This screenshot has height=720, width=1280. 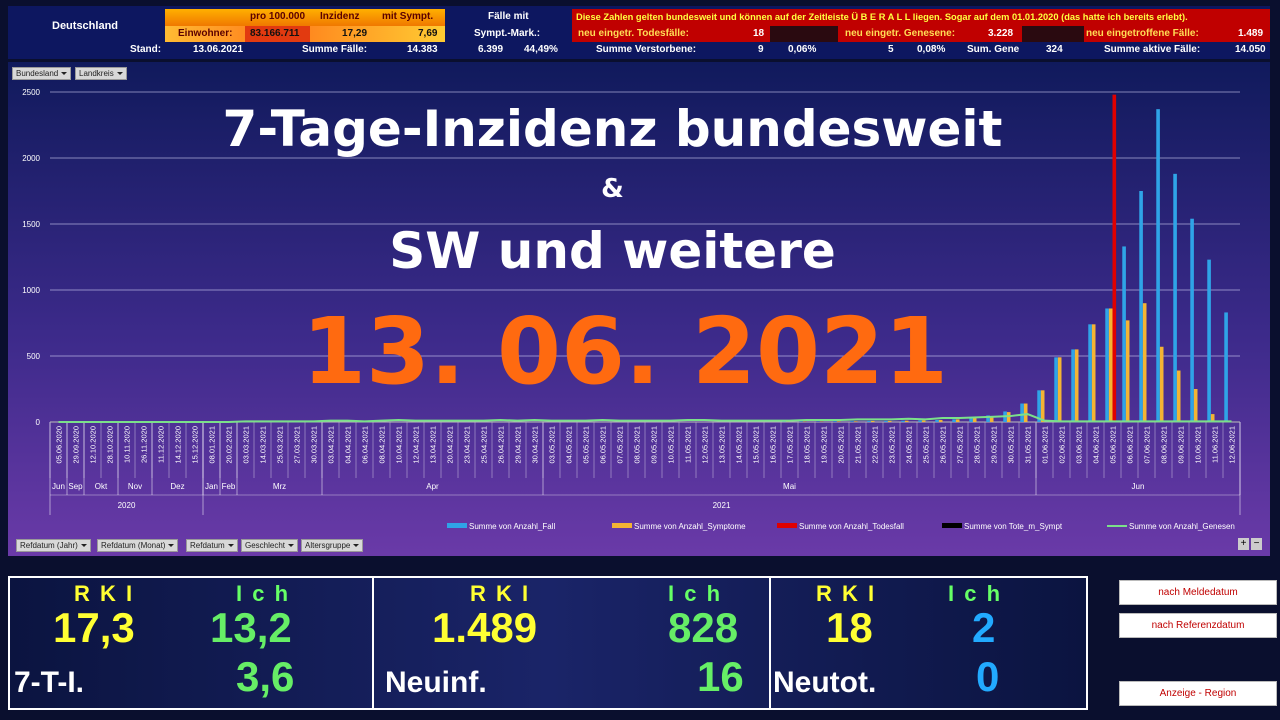 What do you see at coordinates (138, 545) in the screenshot?
I see `filter-button: Refdatum (Monat)` at bounding box center [138, 545].